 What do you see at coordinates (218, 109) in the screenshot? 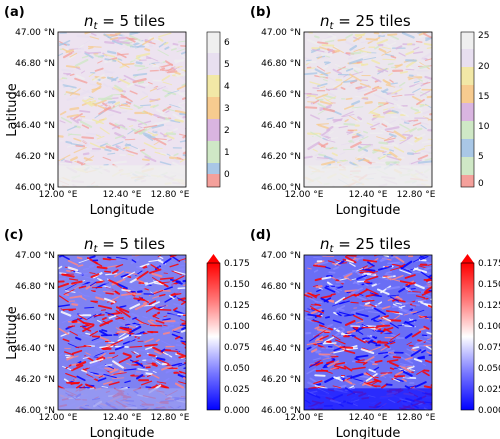
I see `colorbar: 6 5 4 3 2 1 0` at bounding box center [218, 109].